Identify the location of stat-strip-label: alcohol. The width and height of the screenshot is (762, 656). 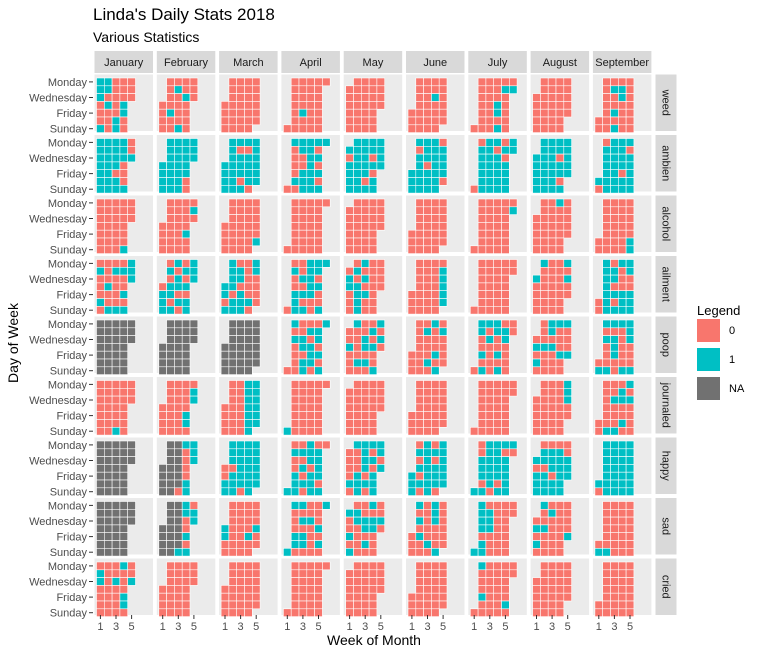
(666, 223).